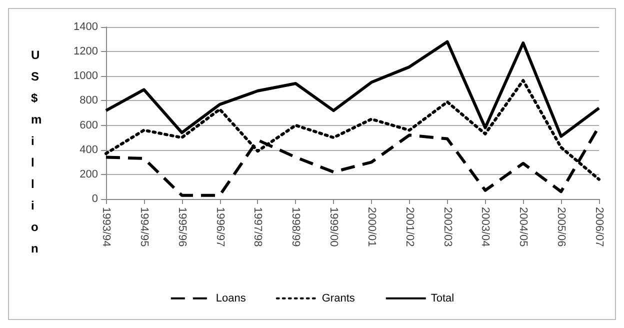 The image size is (624, 328). Describe the element at coordinates (339, 298) in the screenshot. I see `legend-label: Grants` at that location.